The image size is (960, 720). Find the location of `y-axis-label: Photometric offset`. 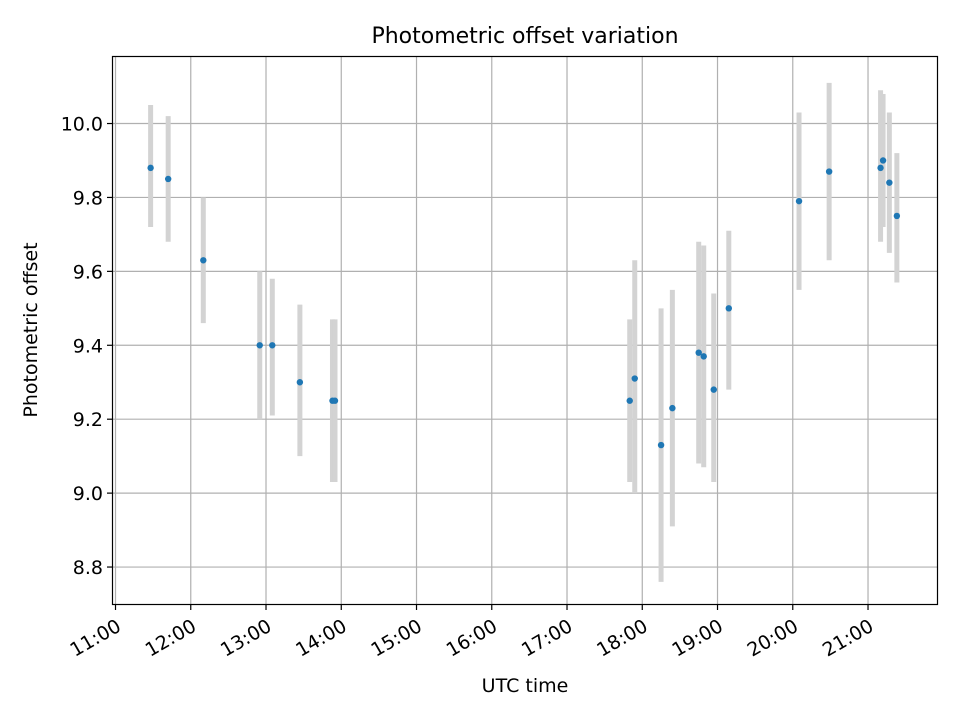

y-axis-label: Photometric offset is located at coordinates (31, 329).